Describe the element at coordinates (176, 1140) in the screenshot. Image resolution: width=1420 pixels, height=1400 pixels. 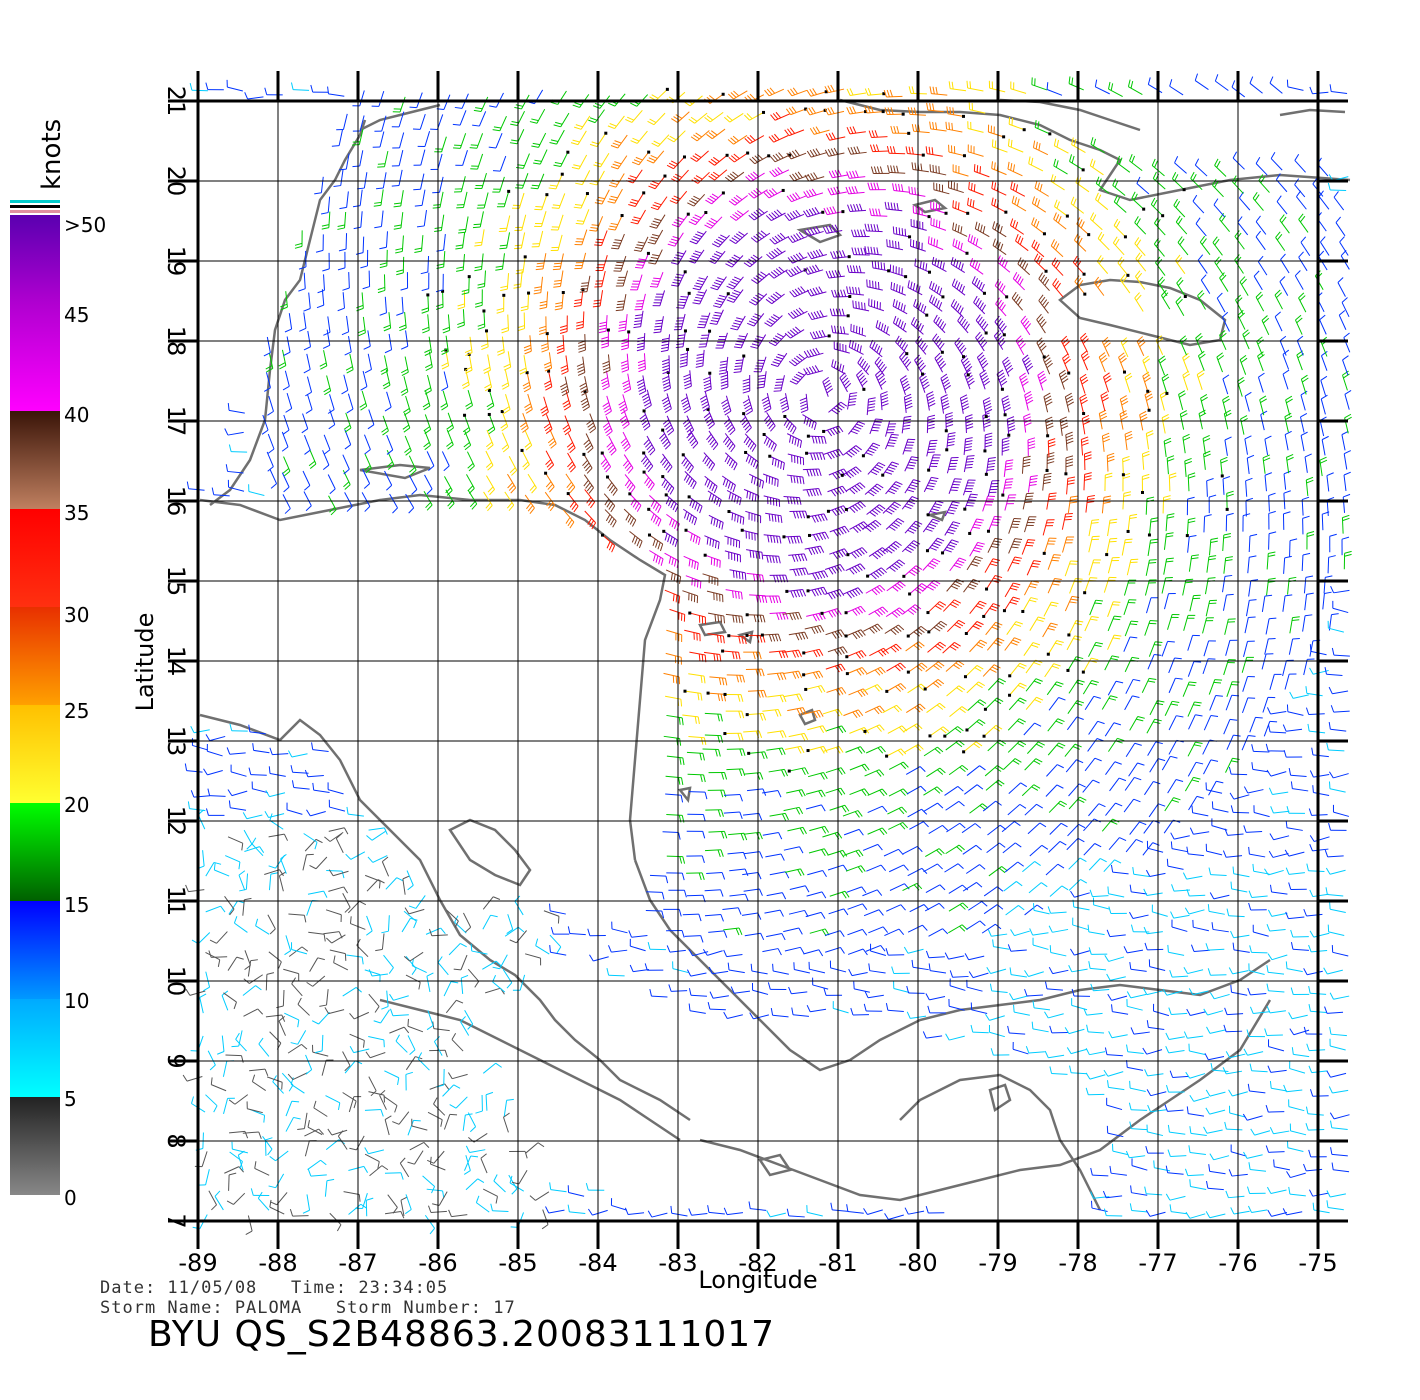
I see `y-tick-label: 8` at that location.